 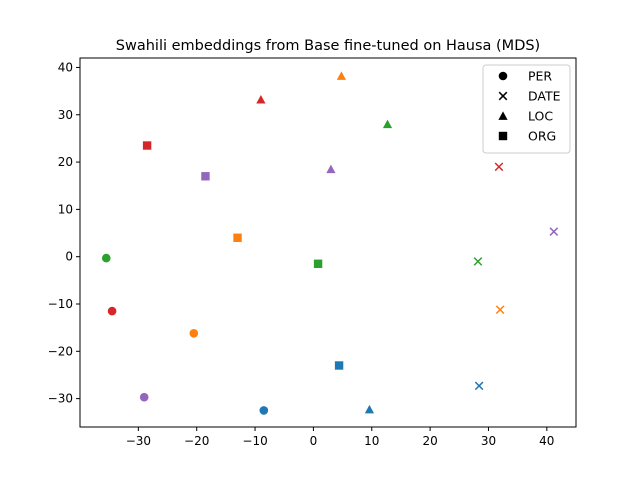 What do you see at coordinates (64, 233) in the screenshot?
I see `y-axis-ticks: −30 −20 −10 0 10 20 30 40` at bounding box center [64, 233].